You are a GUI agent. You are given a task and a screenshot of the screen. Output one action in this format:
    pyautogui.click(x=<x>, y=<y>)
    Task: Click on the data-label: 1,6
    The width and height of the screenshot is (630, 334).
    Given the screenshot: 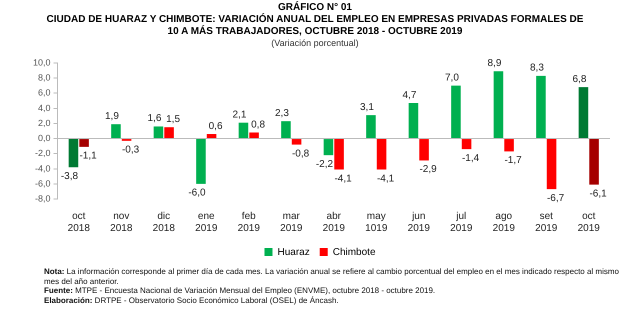 What is the action you would take?
    pyautogui.click(x=155, y=118)
    